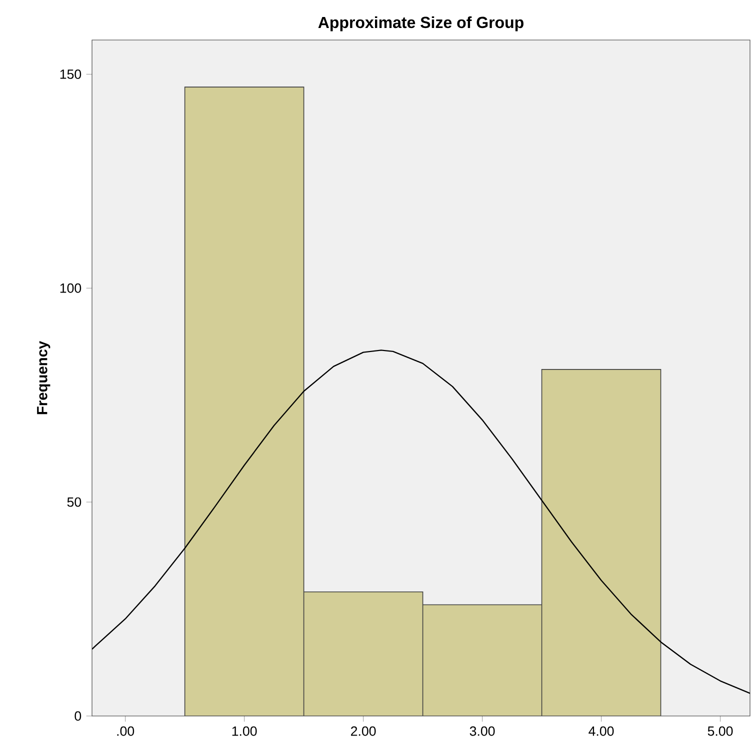  I want to click on x-tick-label: .00, so click(125, 731).